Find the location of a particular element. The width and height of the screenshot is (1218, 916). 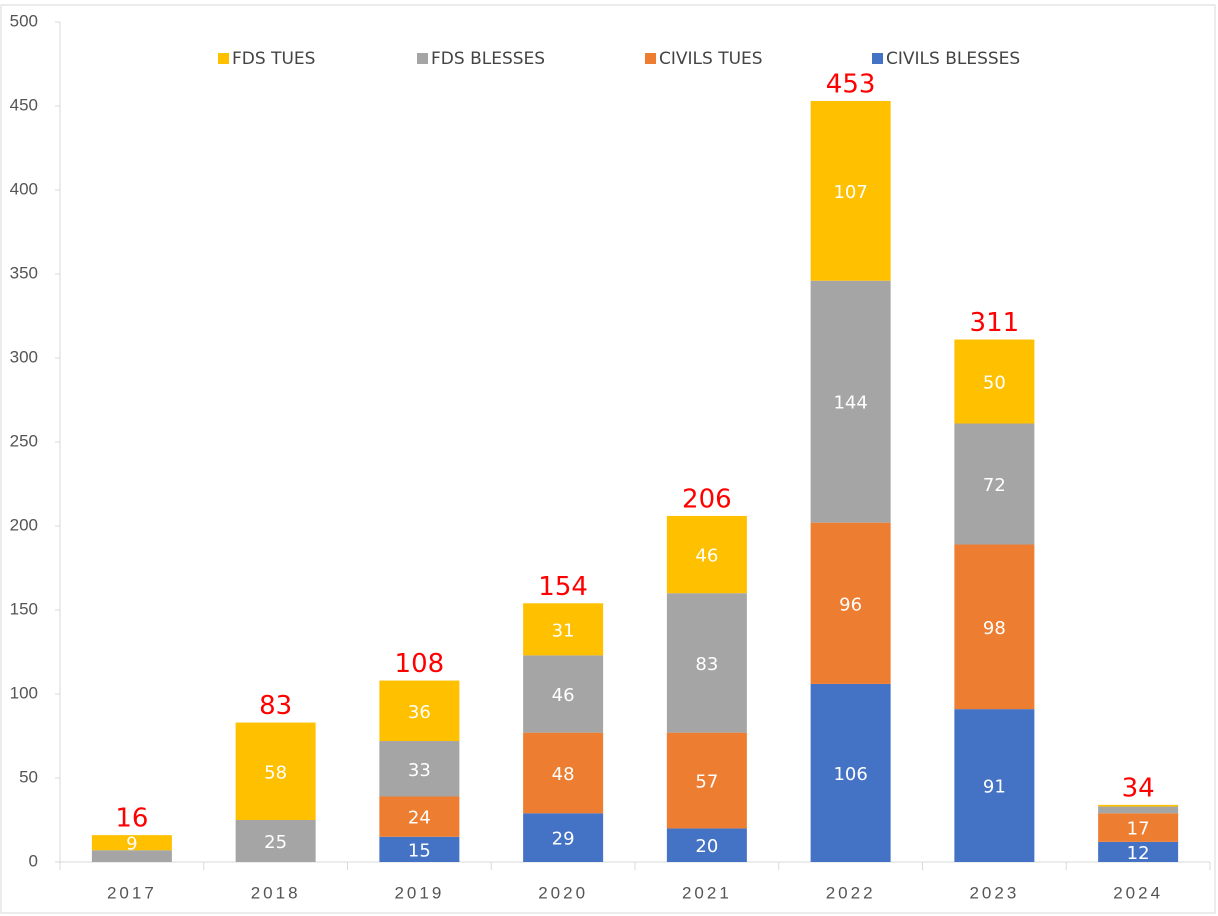

segment-label: 57 is located at coordinates (706, 782).